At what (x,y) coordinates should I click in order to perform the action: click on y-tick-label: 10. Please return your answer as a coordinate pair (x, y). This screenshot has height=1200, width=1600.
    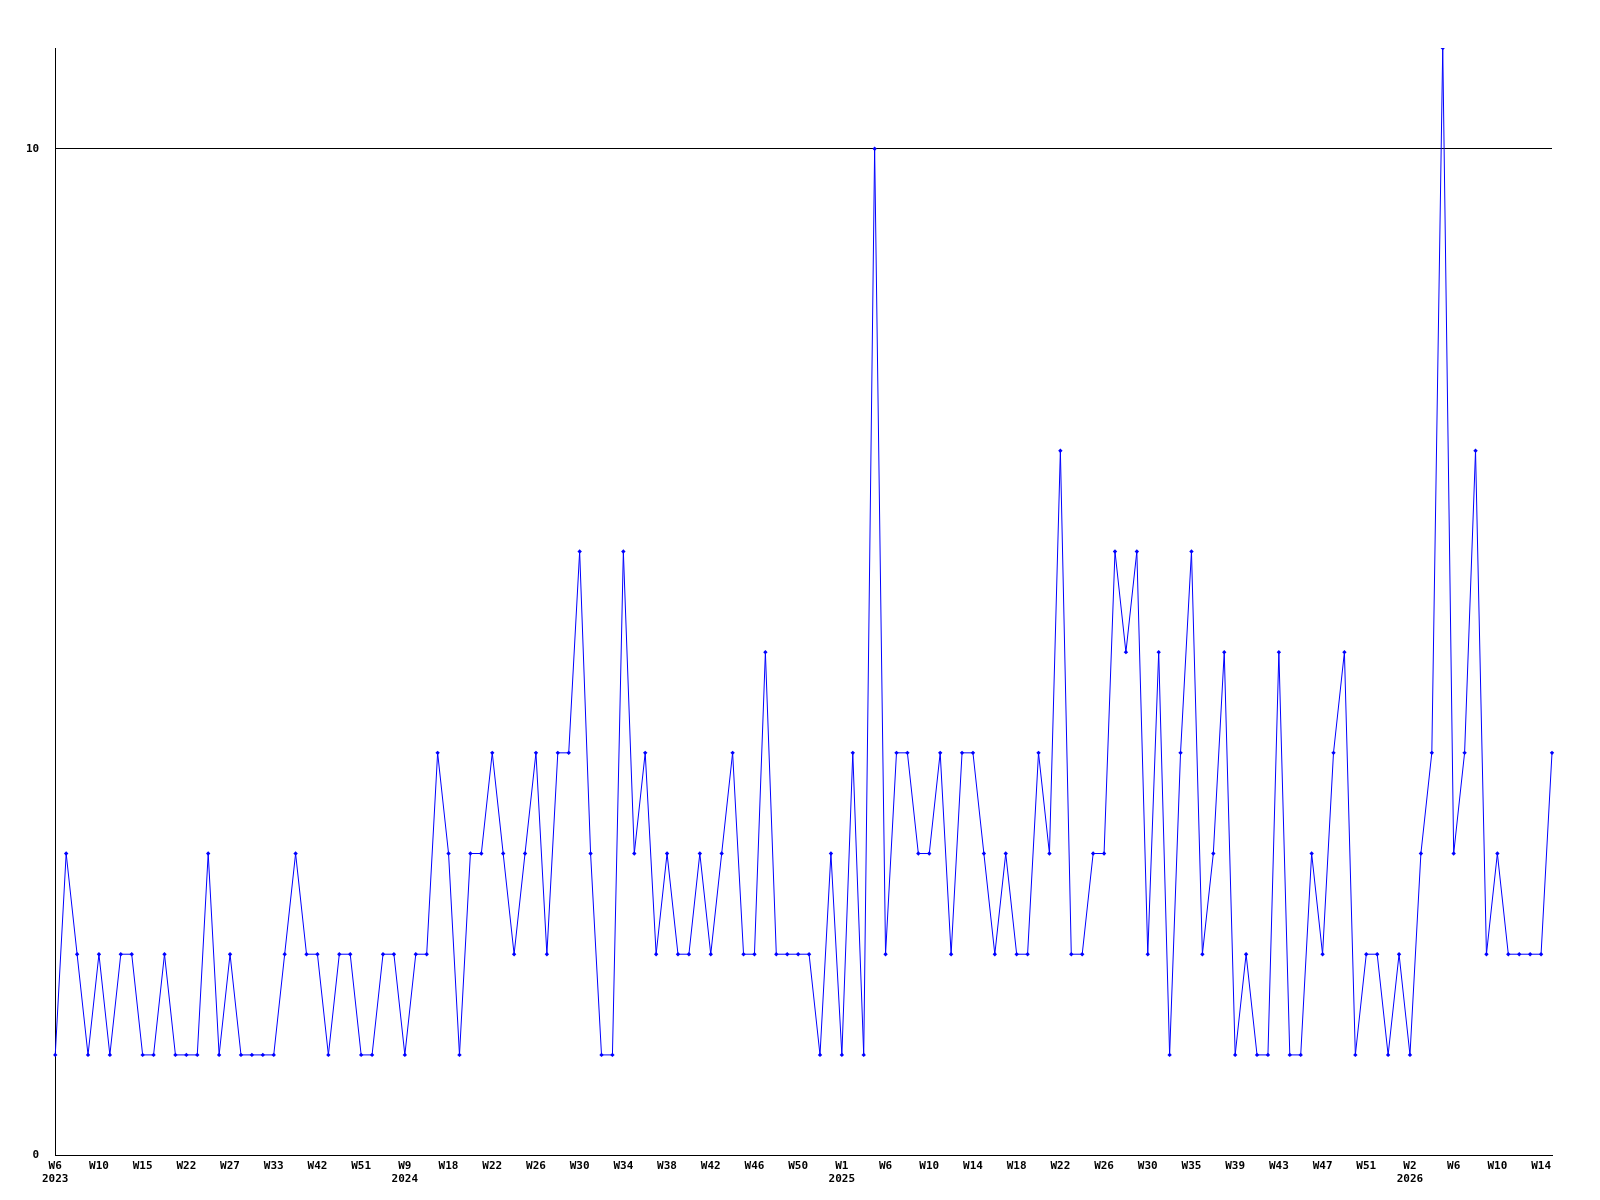
    Looking at the image, I should click on (33, 148).